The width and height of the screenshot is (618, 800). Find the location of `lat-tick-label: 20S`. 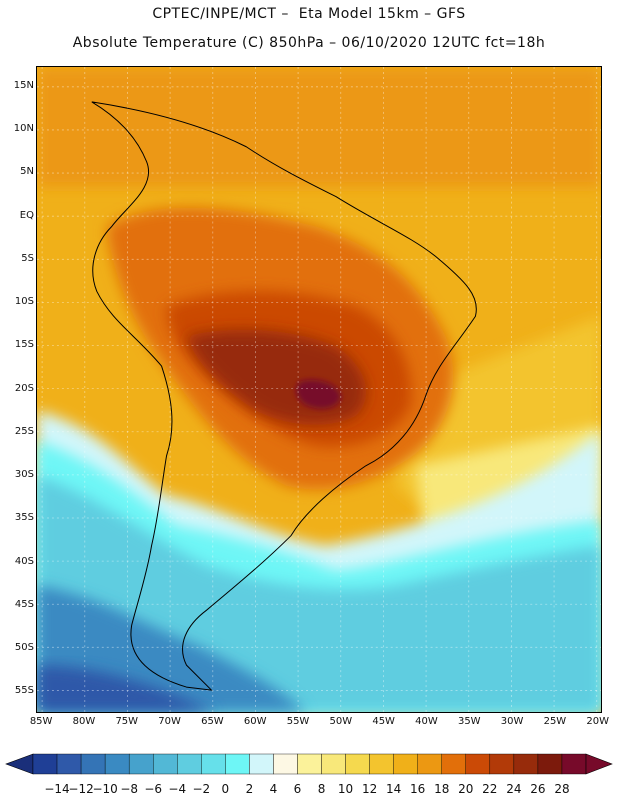

lat-tick-label: 20S is located at coordinates (24, 388).